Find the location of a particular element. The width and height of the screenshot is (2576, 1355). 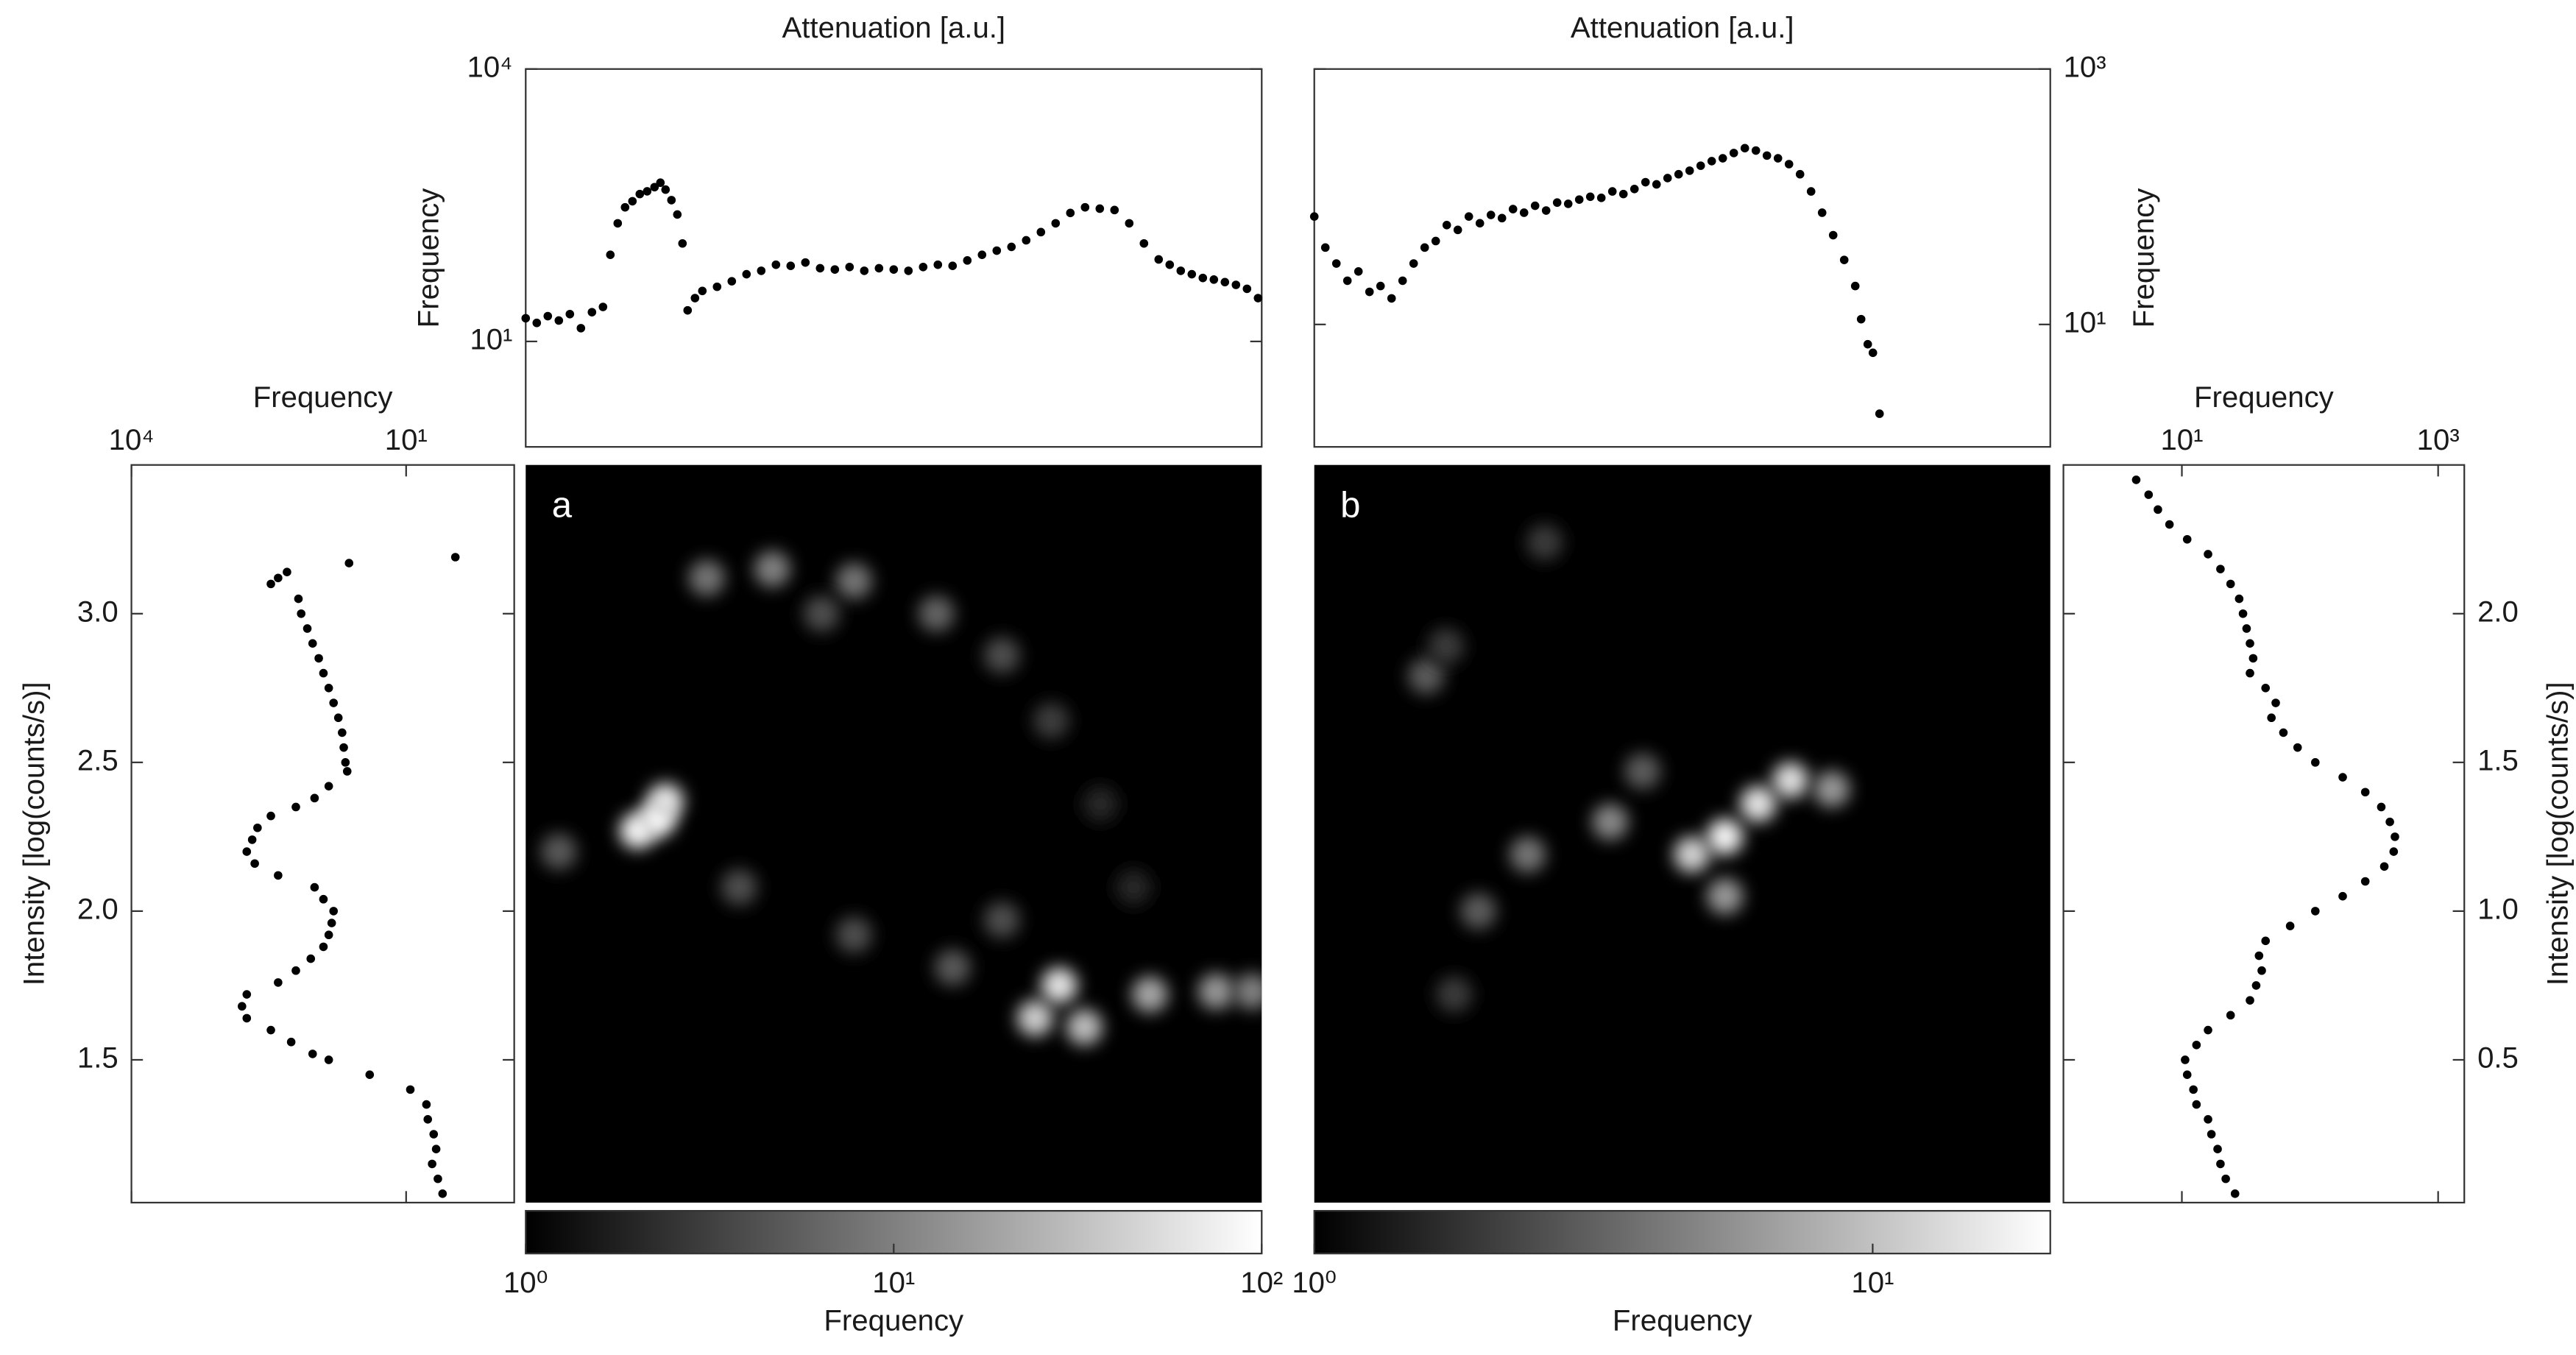

y-tick-label: 10⁴ is located at coordinates (490, 66).